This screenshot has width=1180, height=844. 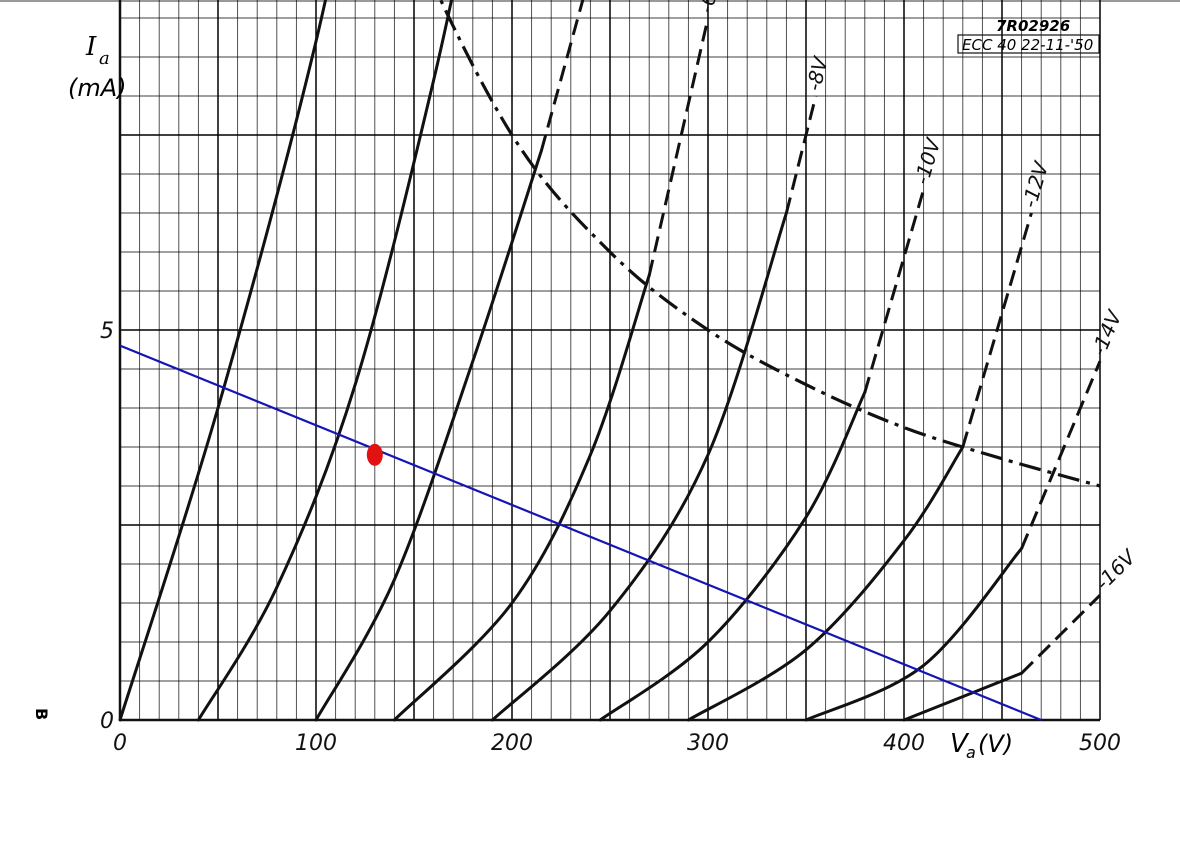 What do you see at coordinates (107, 721) in the screenshot?
I see `y-tick-label: 0` at bounding box center [107, 721].